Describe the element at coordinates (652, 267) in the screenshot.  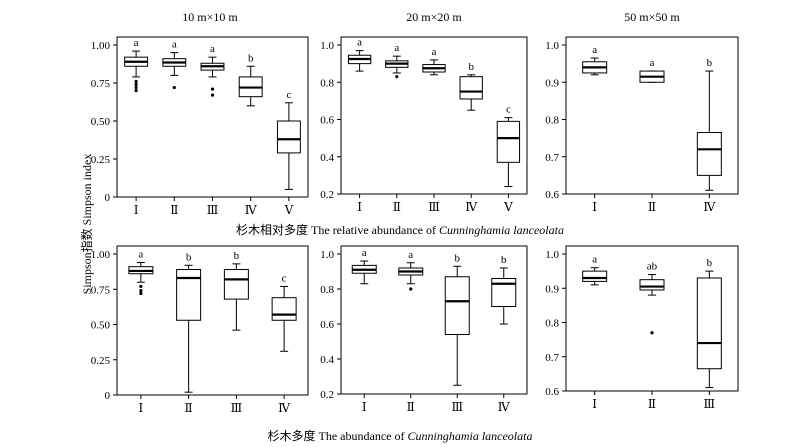
I see `significance-letter: ab` at that location.